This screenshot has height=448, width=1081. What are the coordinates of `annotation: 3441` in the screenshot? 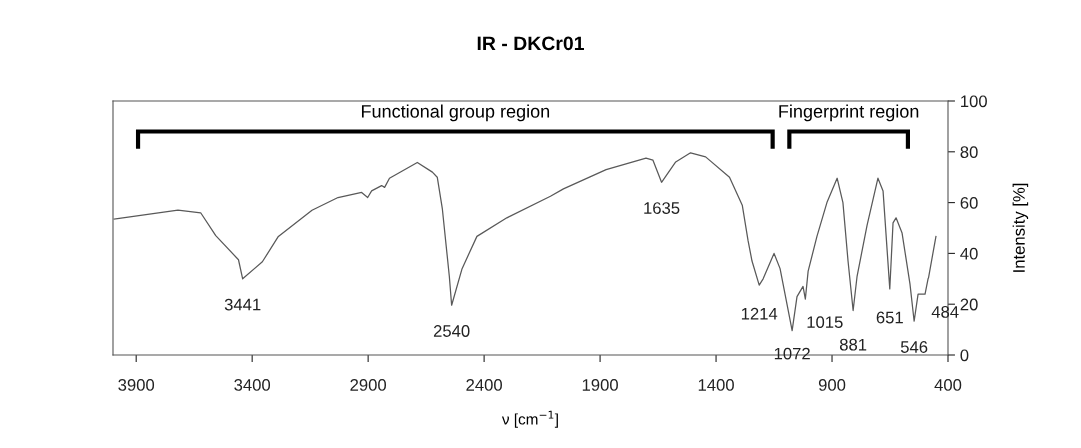 It's located at (242, 304).